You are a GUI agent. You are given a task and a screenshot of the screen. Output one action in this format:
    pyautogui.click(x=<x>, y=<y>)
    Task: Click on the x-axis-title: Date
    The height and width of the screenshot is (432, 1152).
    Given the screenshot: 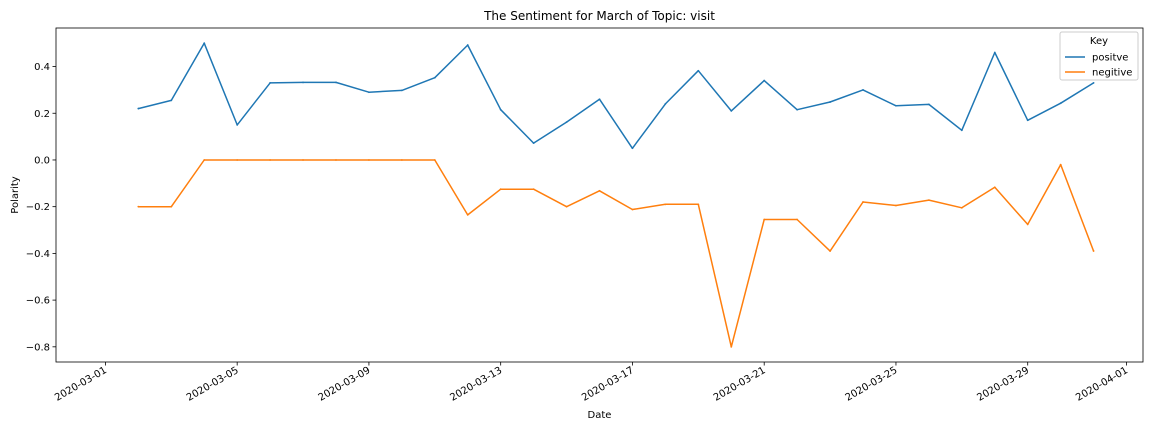 What is the action you would take?
    pyautogui.click(x=600, y=415)
    